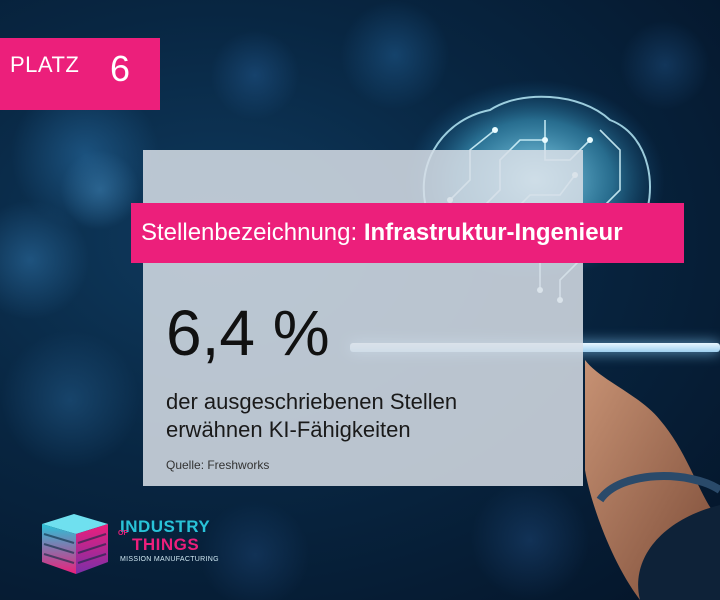 The width and height of the screenshot is (720, 600). I want to click on source-note: Quelle: Freshworks, so click(218, 465).